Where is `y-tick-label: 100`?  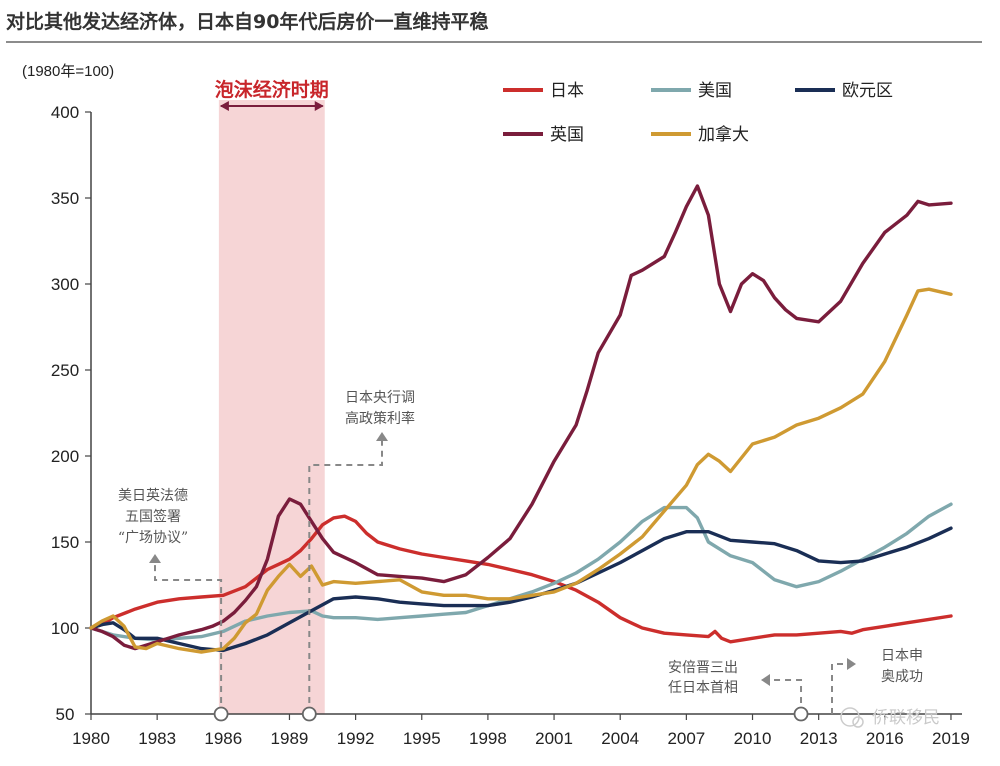 y-tick-label: 100 is located at coordinates (65, 628).